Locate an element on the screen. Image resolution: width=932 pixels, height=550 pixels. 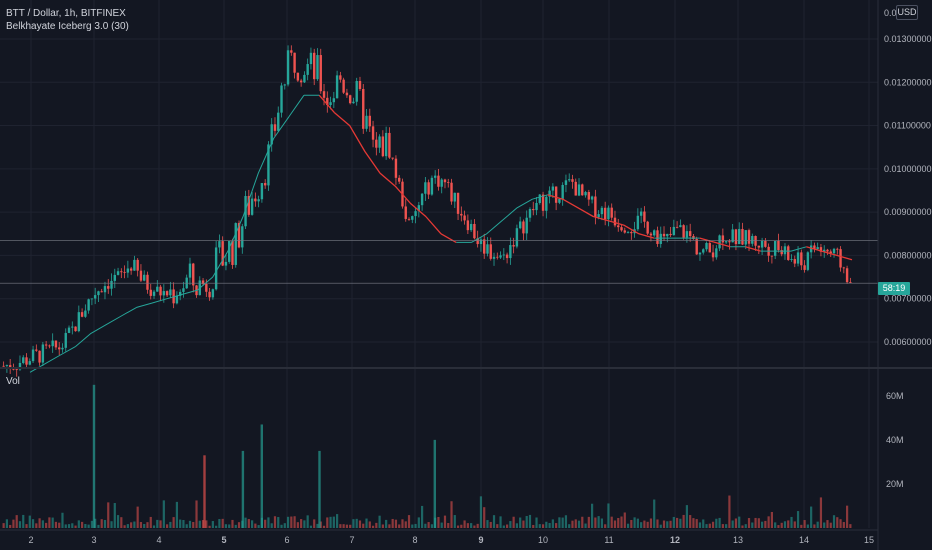
indicator-title: Belkhayate Iceberg 3.0 (30) is located at coordinates (67, 26).